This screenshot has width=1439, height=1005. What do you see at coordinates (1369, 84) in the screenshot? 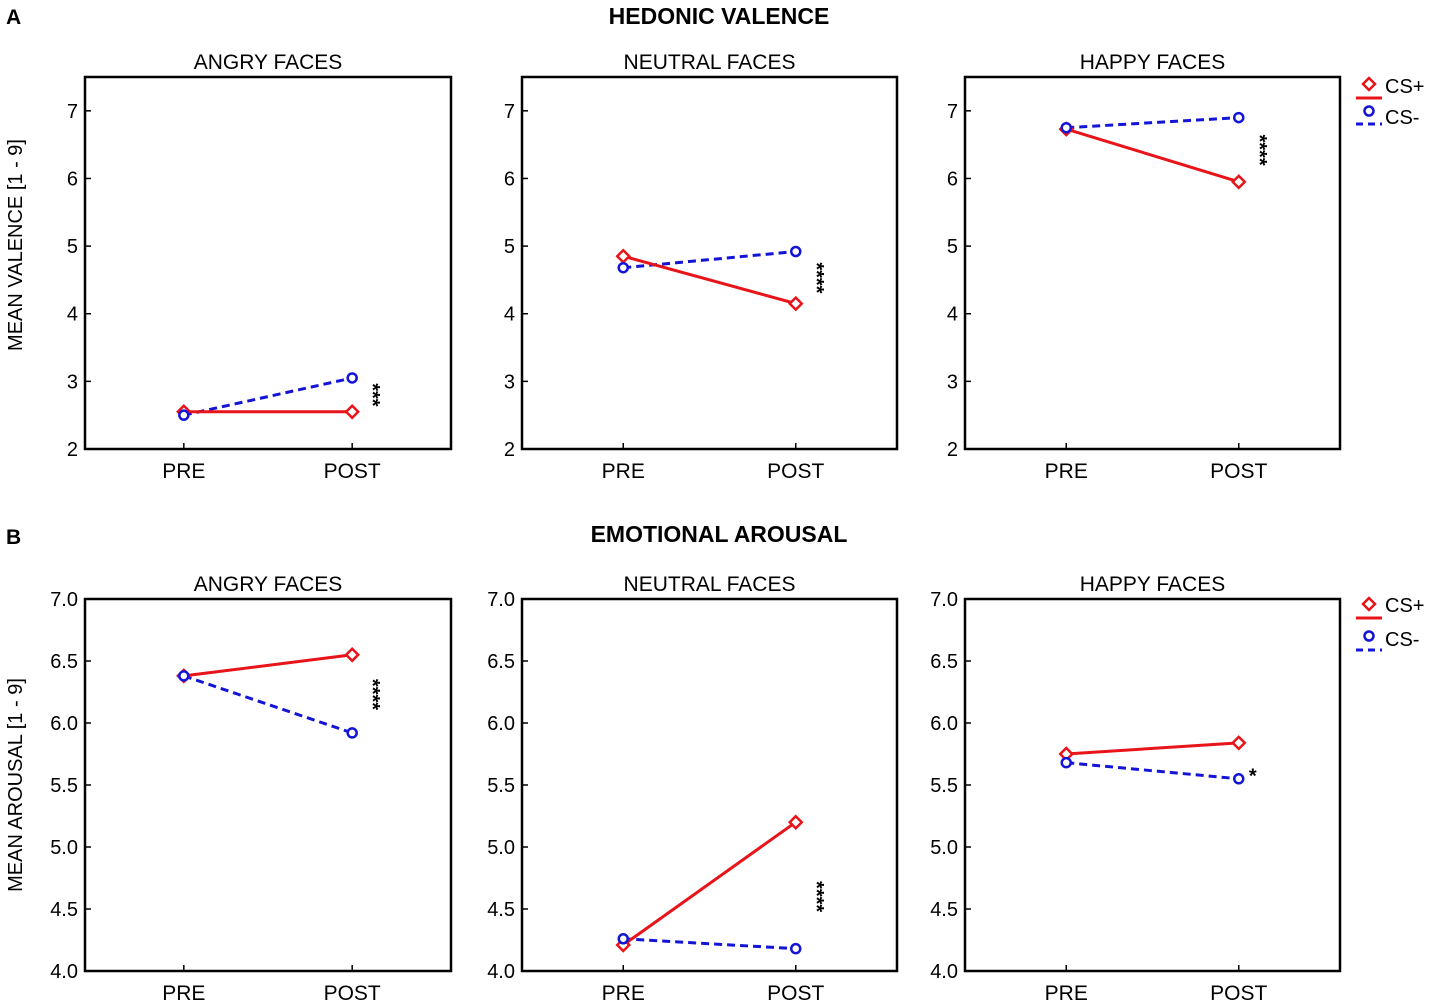
I see `legend-cs-plus-marker` at bounding box center [1369, 84].